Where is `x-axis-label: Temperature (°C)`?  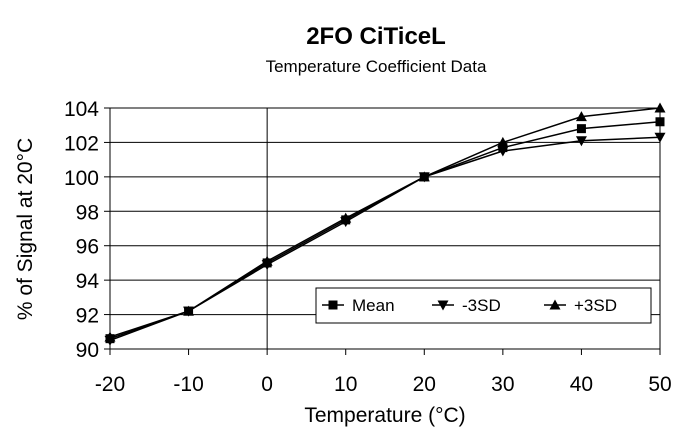 x-axis-label: Temperature (°C) is located at coordinates (384, 415).